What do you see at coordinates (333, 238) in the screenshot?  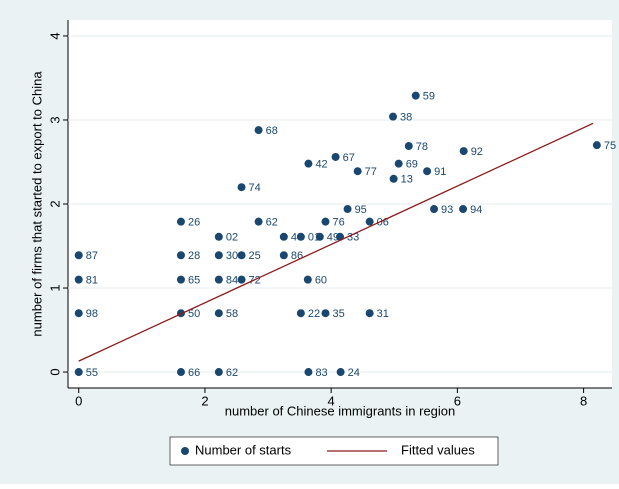 I see `point-label: 49` at bounding box center [333, 238].